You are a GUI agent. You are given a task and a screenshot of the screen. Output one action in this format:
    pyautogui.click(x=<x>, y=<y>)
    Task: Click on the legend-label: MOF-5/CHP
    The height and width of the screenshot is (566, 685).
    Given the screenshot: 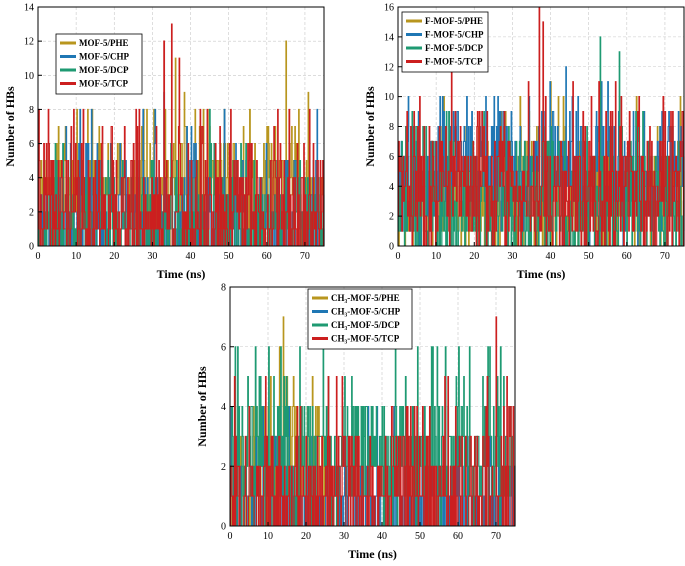 What is the action you would take?
    pyautogui.click(x=104, y=57)
    